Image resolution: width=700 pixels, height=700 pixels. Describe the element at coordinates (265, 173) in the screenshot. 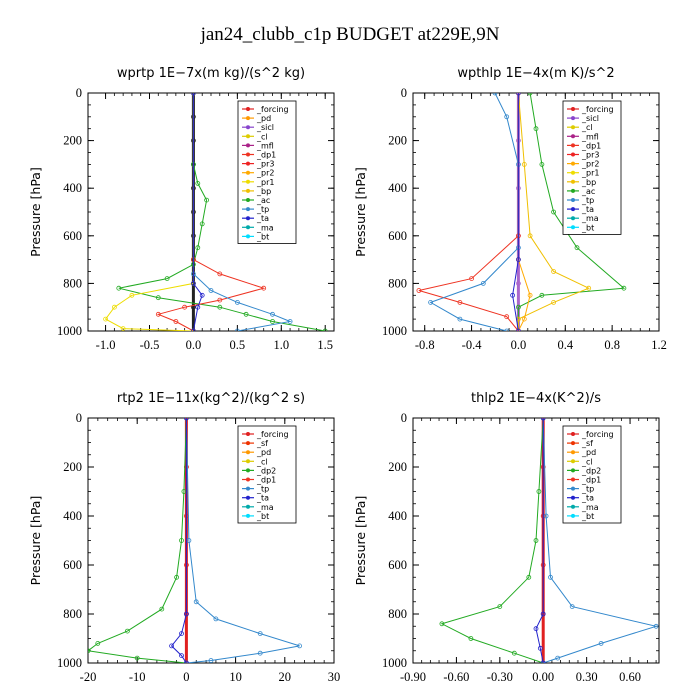

I see `legend-entry: _pr2` at that location.